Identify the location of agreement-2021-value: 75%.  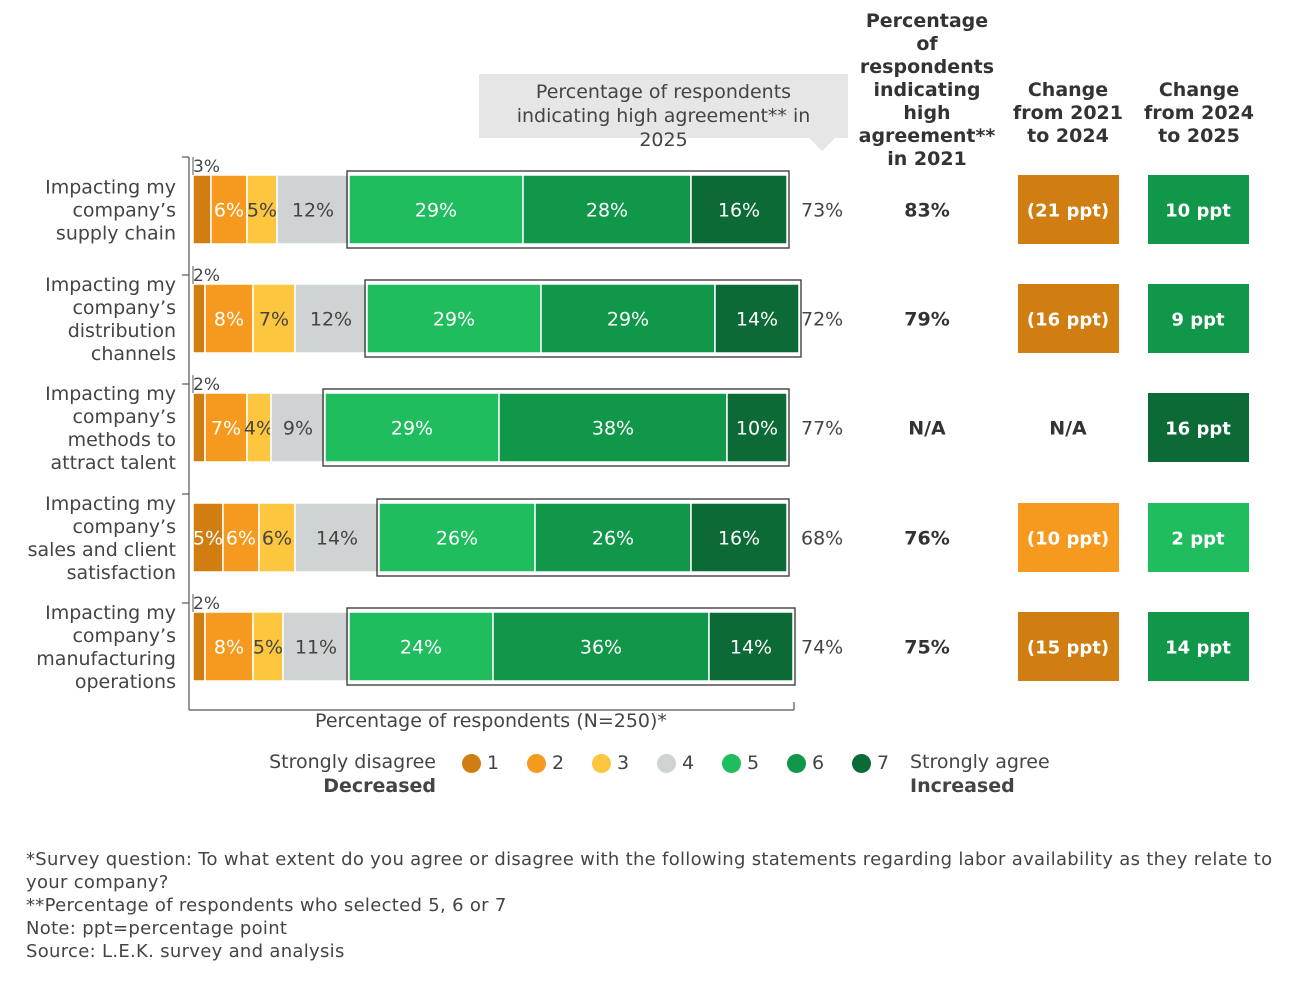
(926, 648).